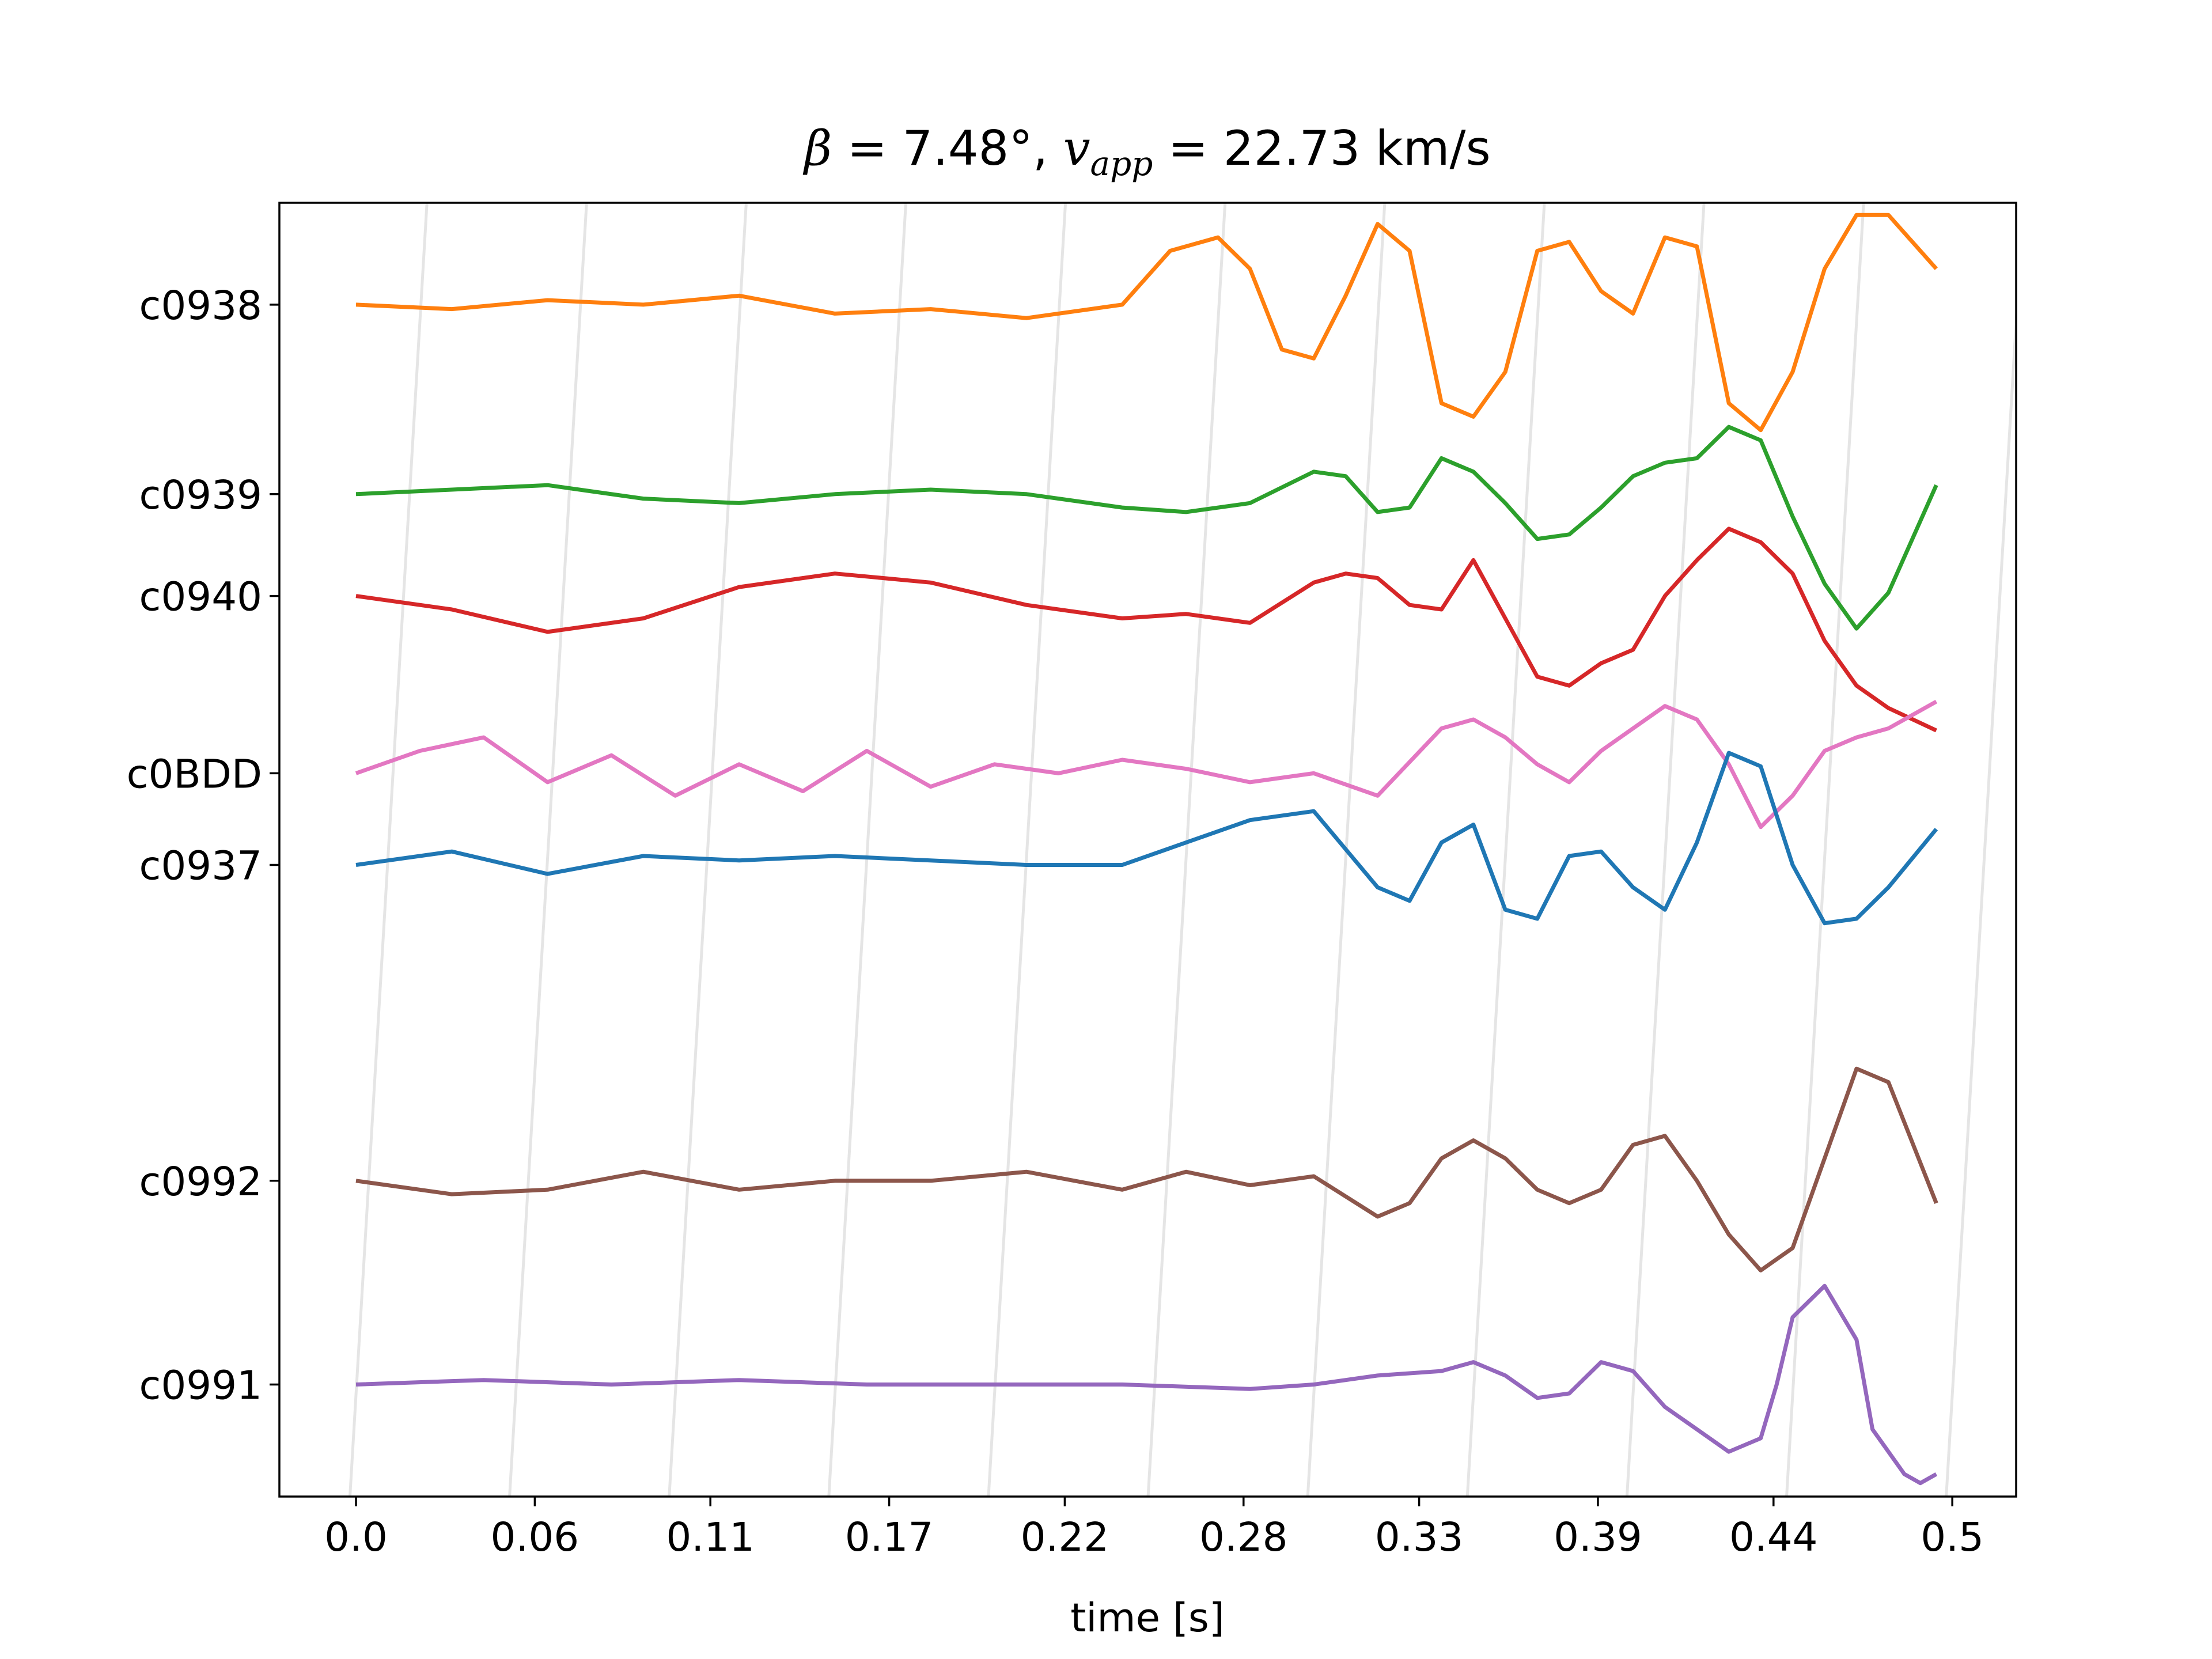 The height and width of the screenshot is (1659, 2212). What do you see at coordinates (1243, 1537) in the screenshot?
I see `x-tick-label: 0.28` at bounding box center [1243, 1537].